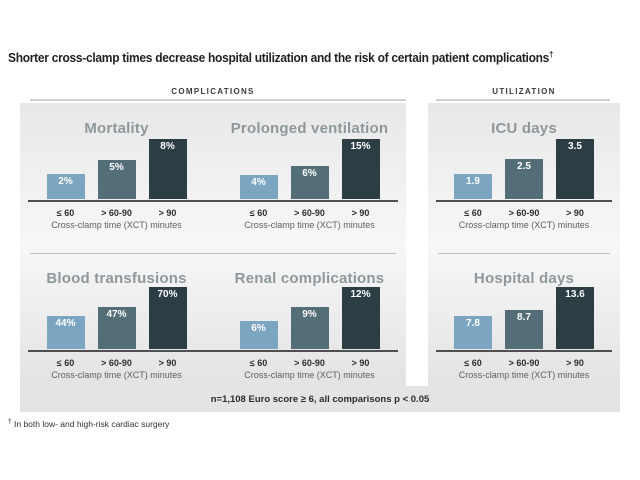 The image size is (640, 480). What do you see at coordinates (523, 100) in the screenshot?
I see `utilization-header-rule` at bounding box center [523, 100].